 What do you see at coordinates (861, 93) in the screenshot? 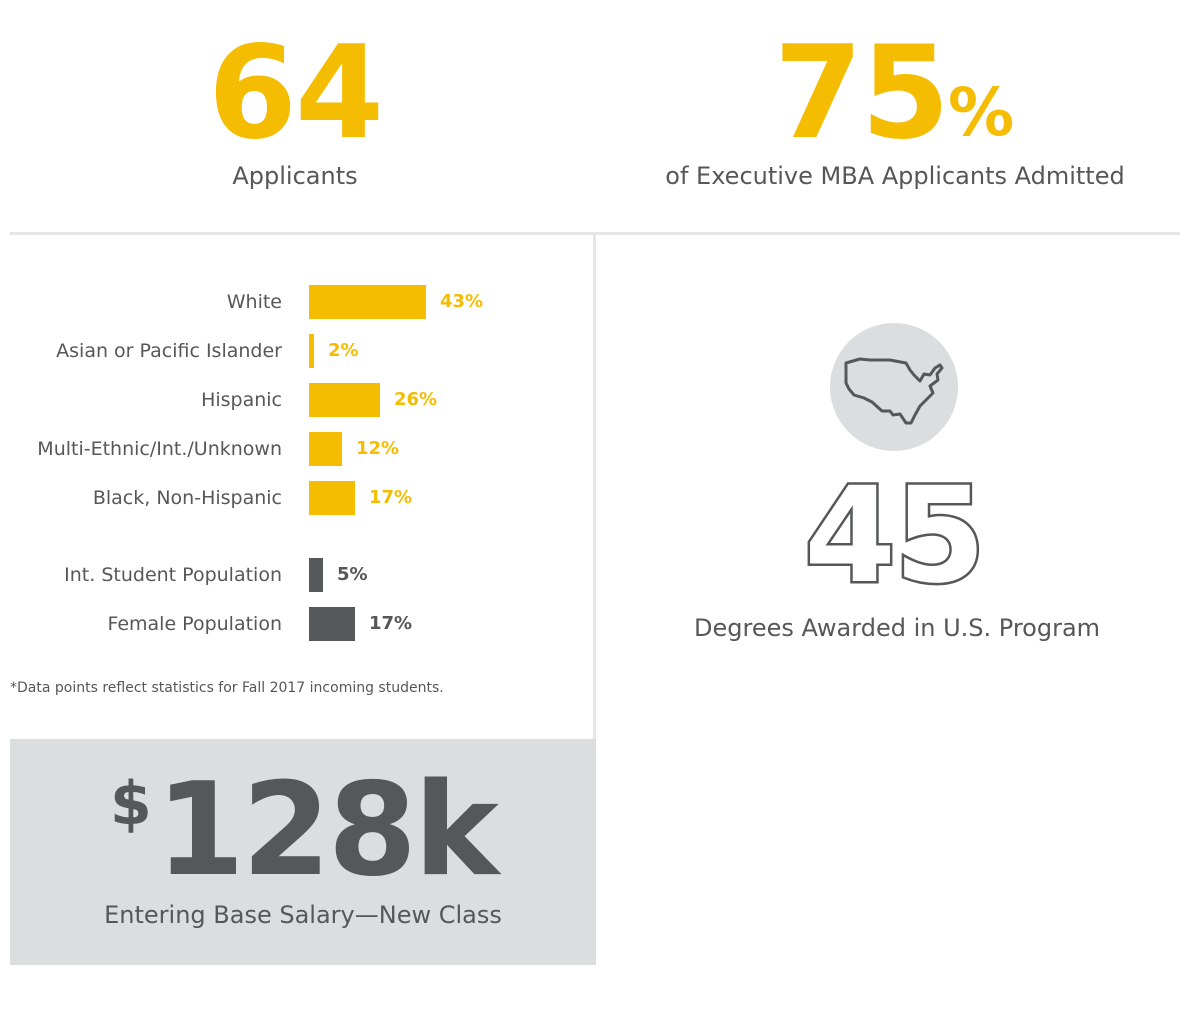
I see `admitted-percent-value: 75` at bounding box center [861, 93].